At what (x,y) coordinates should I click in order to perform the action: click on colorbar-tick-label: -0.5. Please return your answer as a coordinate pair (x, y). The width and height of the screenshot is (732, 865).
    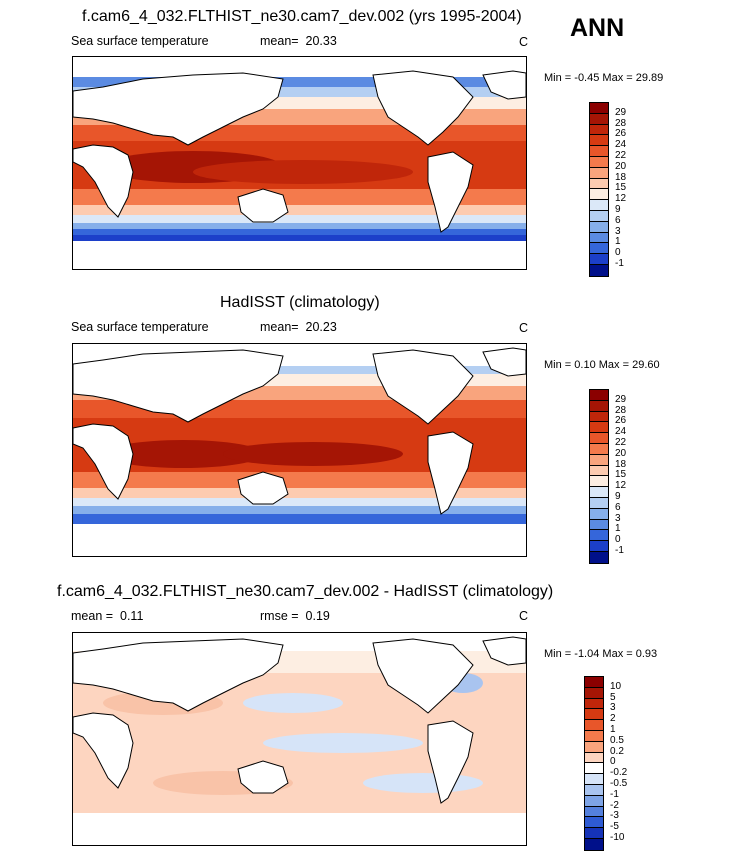
    Looking at the image, I should click on (619, 783).